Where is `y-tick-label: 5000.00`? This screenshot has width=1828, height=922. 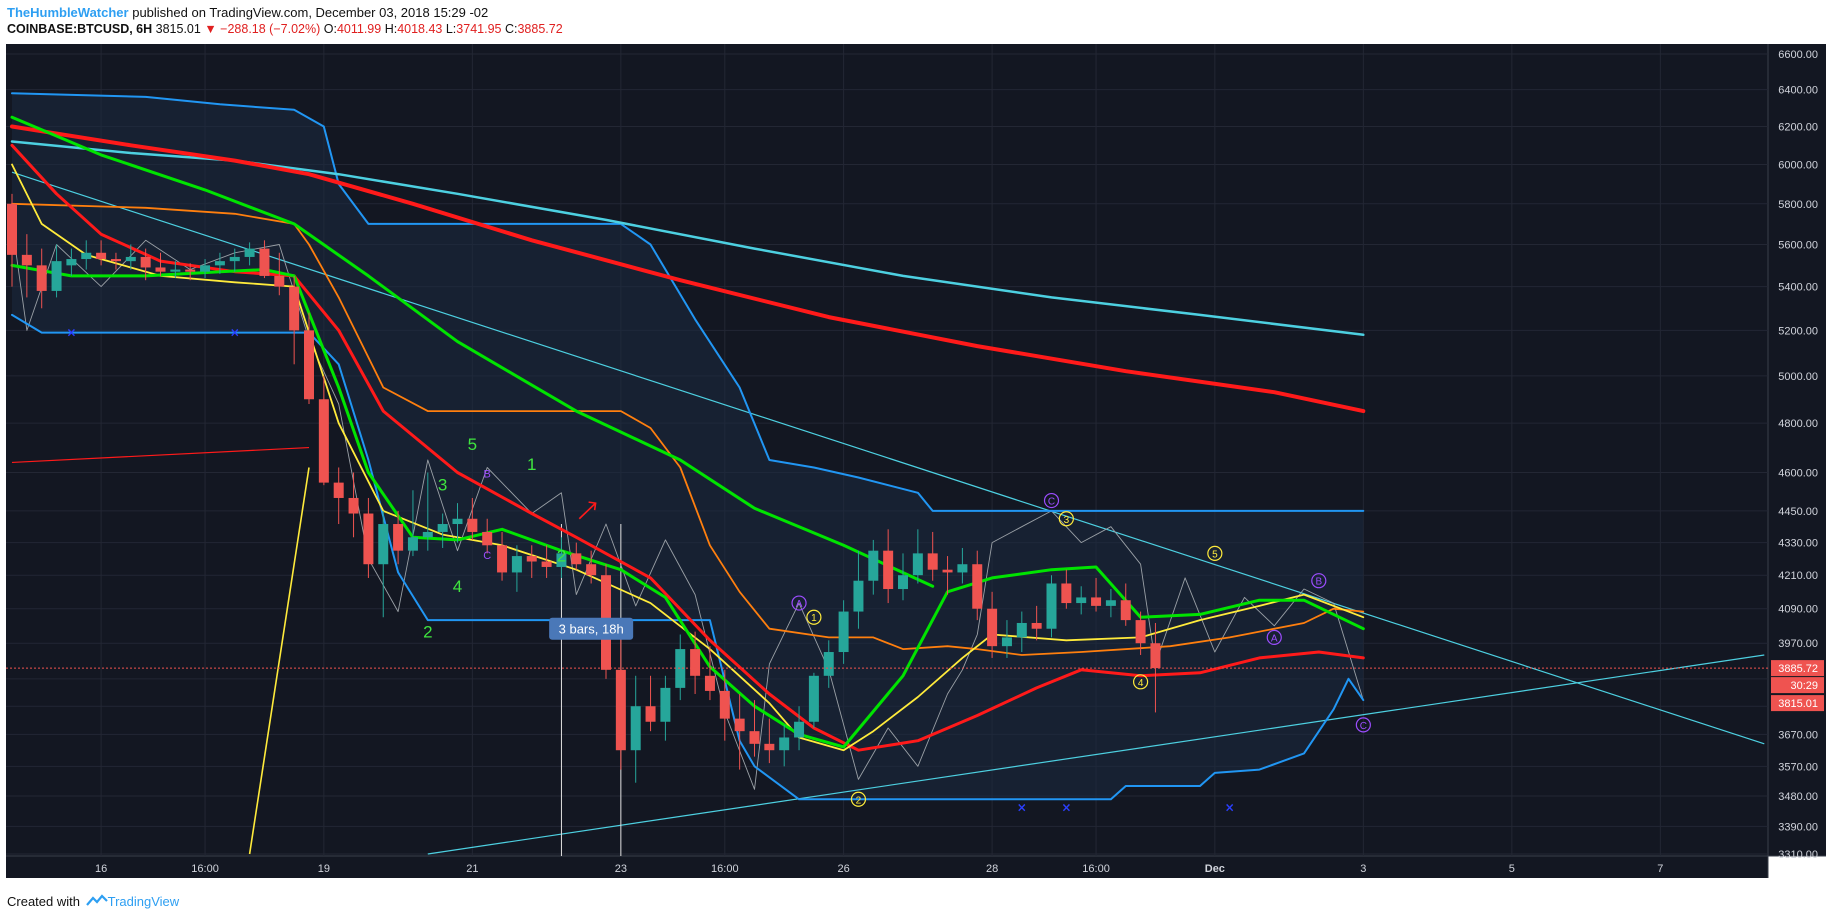 y-tick-label: 5000.00 is located at coordinates (1798, 377).